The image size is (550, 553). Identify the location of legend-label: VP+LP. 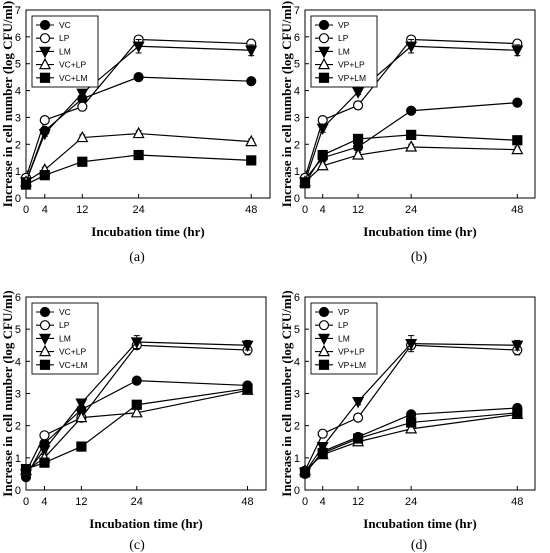
(351, 352).